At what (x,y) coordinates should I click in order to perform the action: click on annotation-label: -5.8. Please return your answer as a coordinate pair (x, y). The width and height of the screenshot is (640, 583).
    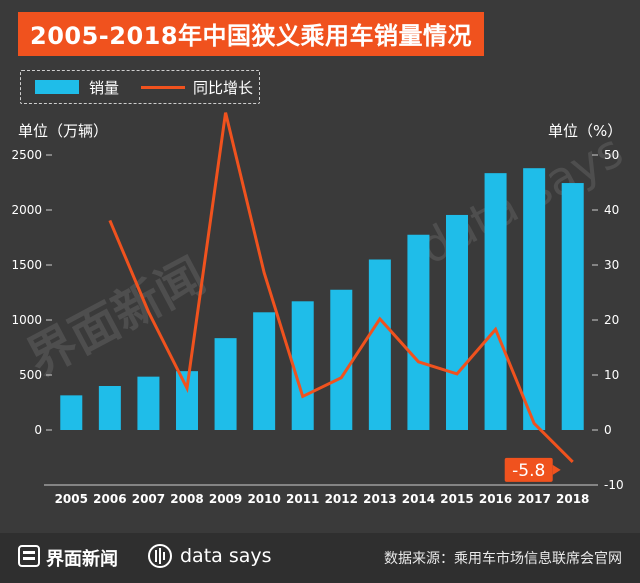
    Looking at the image, I should click on (528, 471).